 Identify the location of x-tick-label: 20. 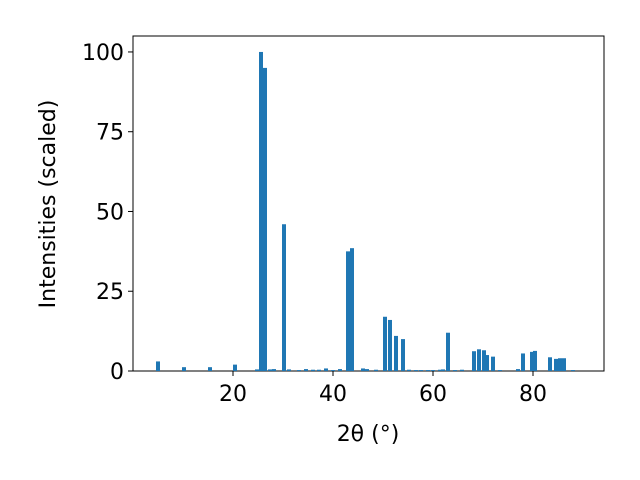
(233, 394).